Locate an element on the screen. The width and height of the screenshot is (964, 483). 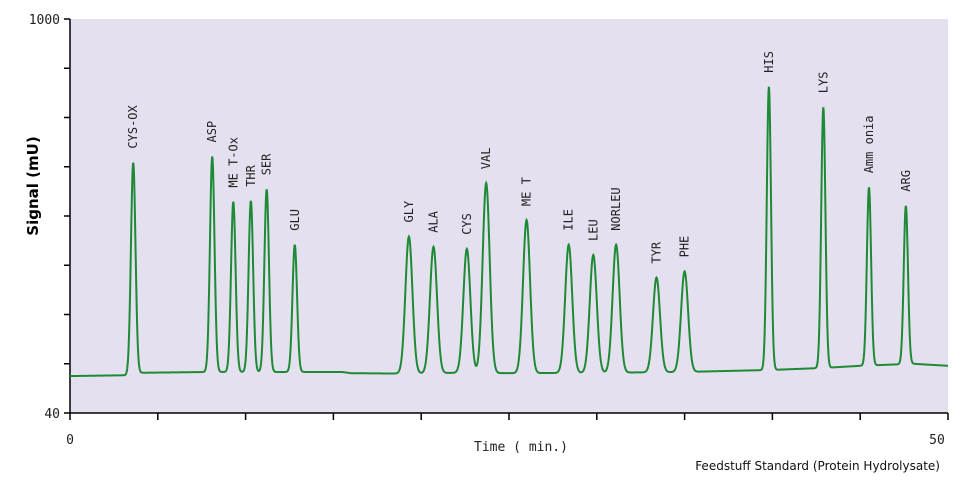
peak-label: LEU is located at coordinates (593, 230).